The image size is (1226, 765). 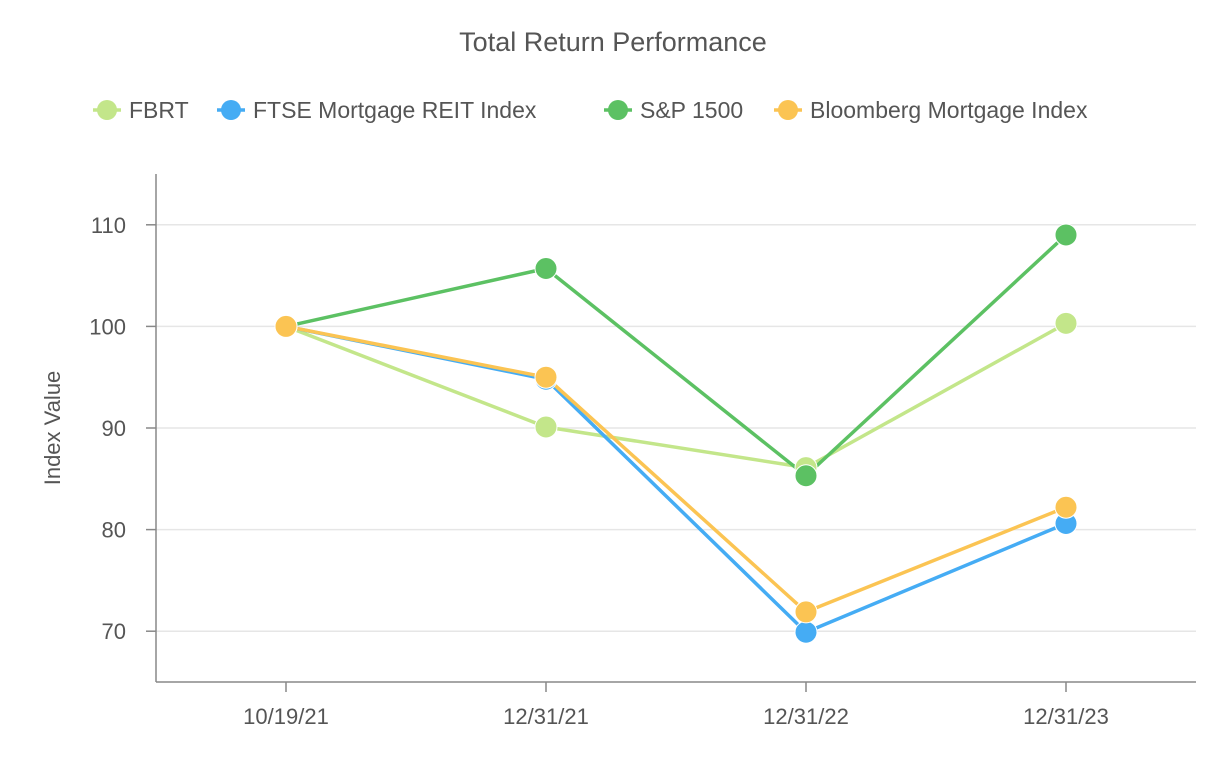 I want to click on legend-item: S&P 1500, so click(x=673, y=110).